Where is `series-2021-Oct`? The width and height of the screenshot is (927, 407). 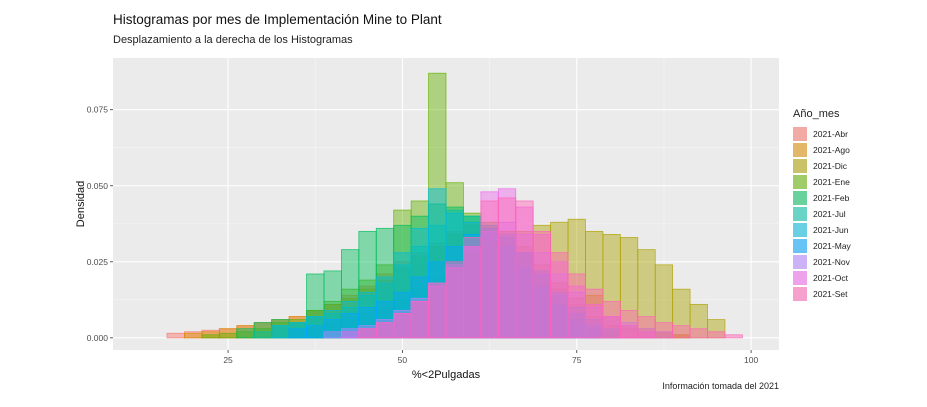 series-2021-Oct is located at coordinates (498, 263).